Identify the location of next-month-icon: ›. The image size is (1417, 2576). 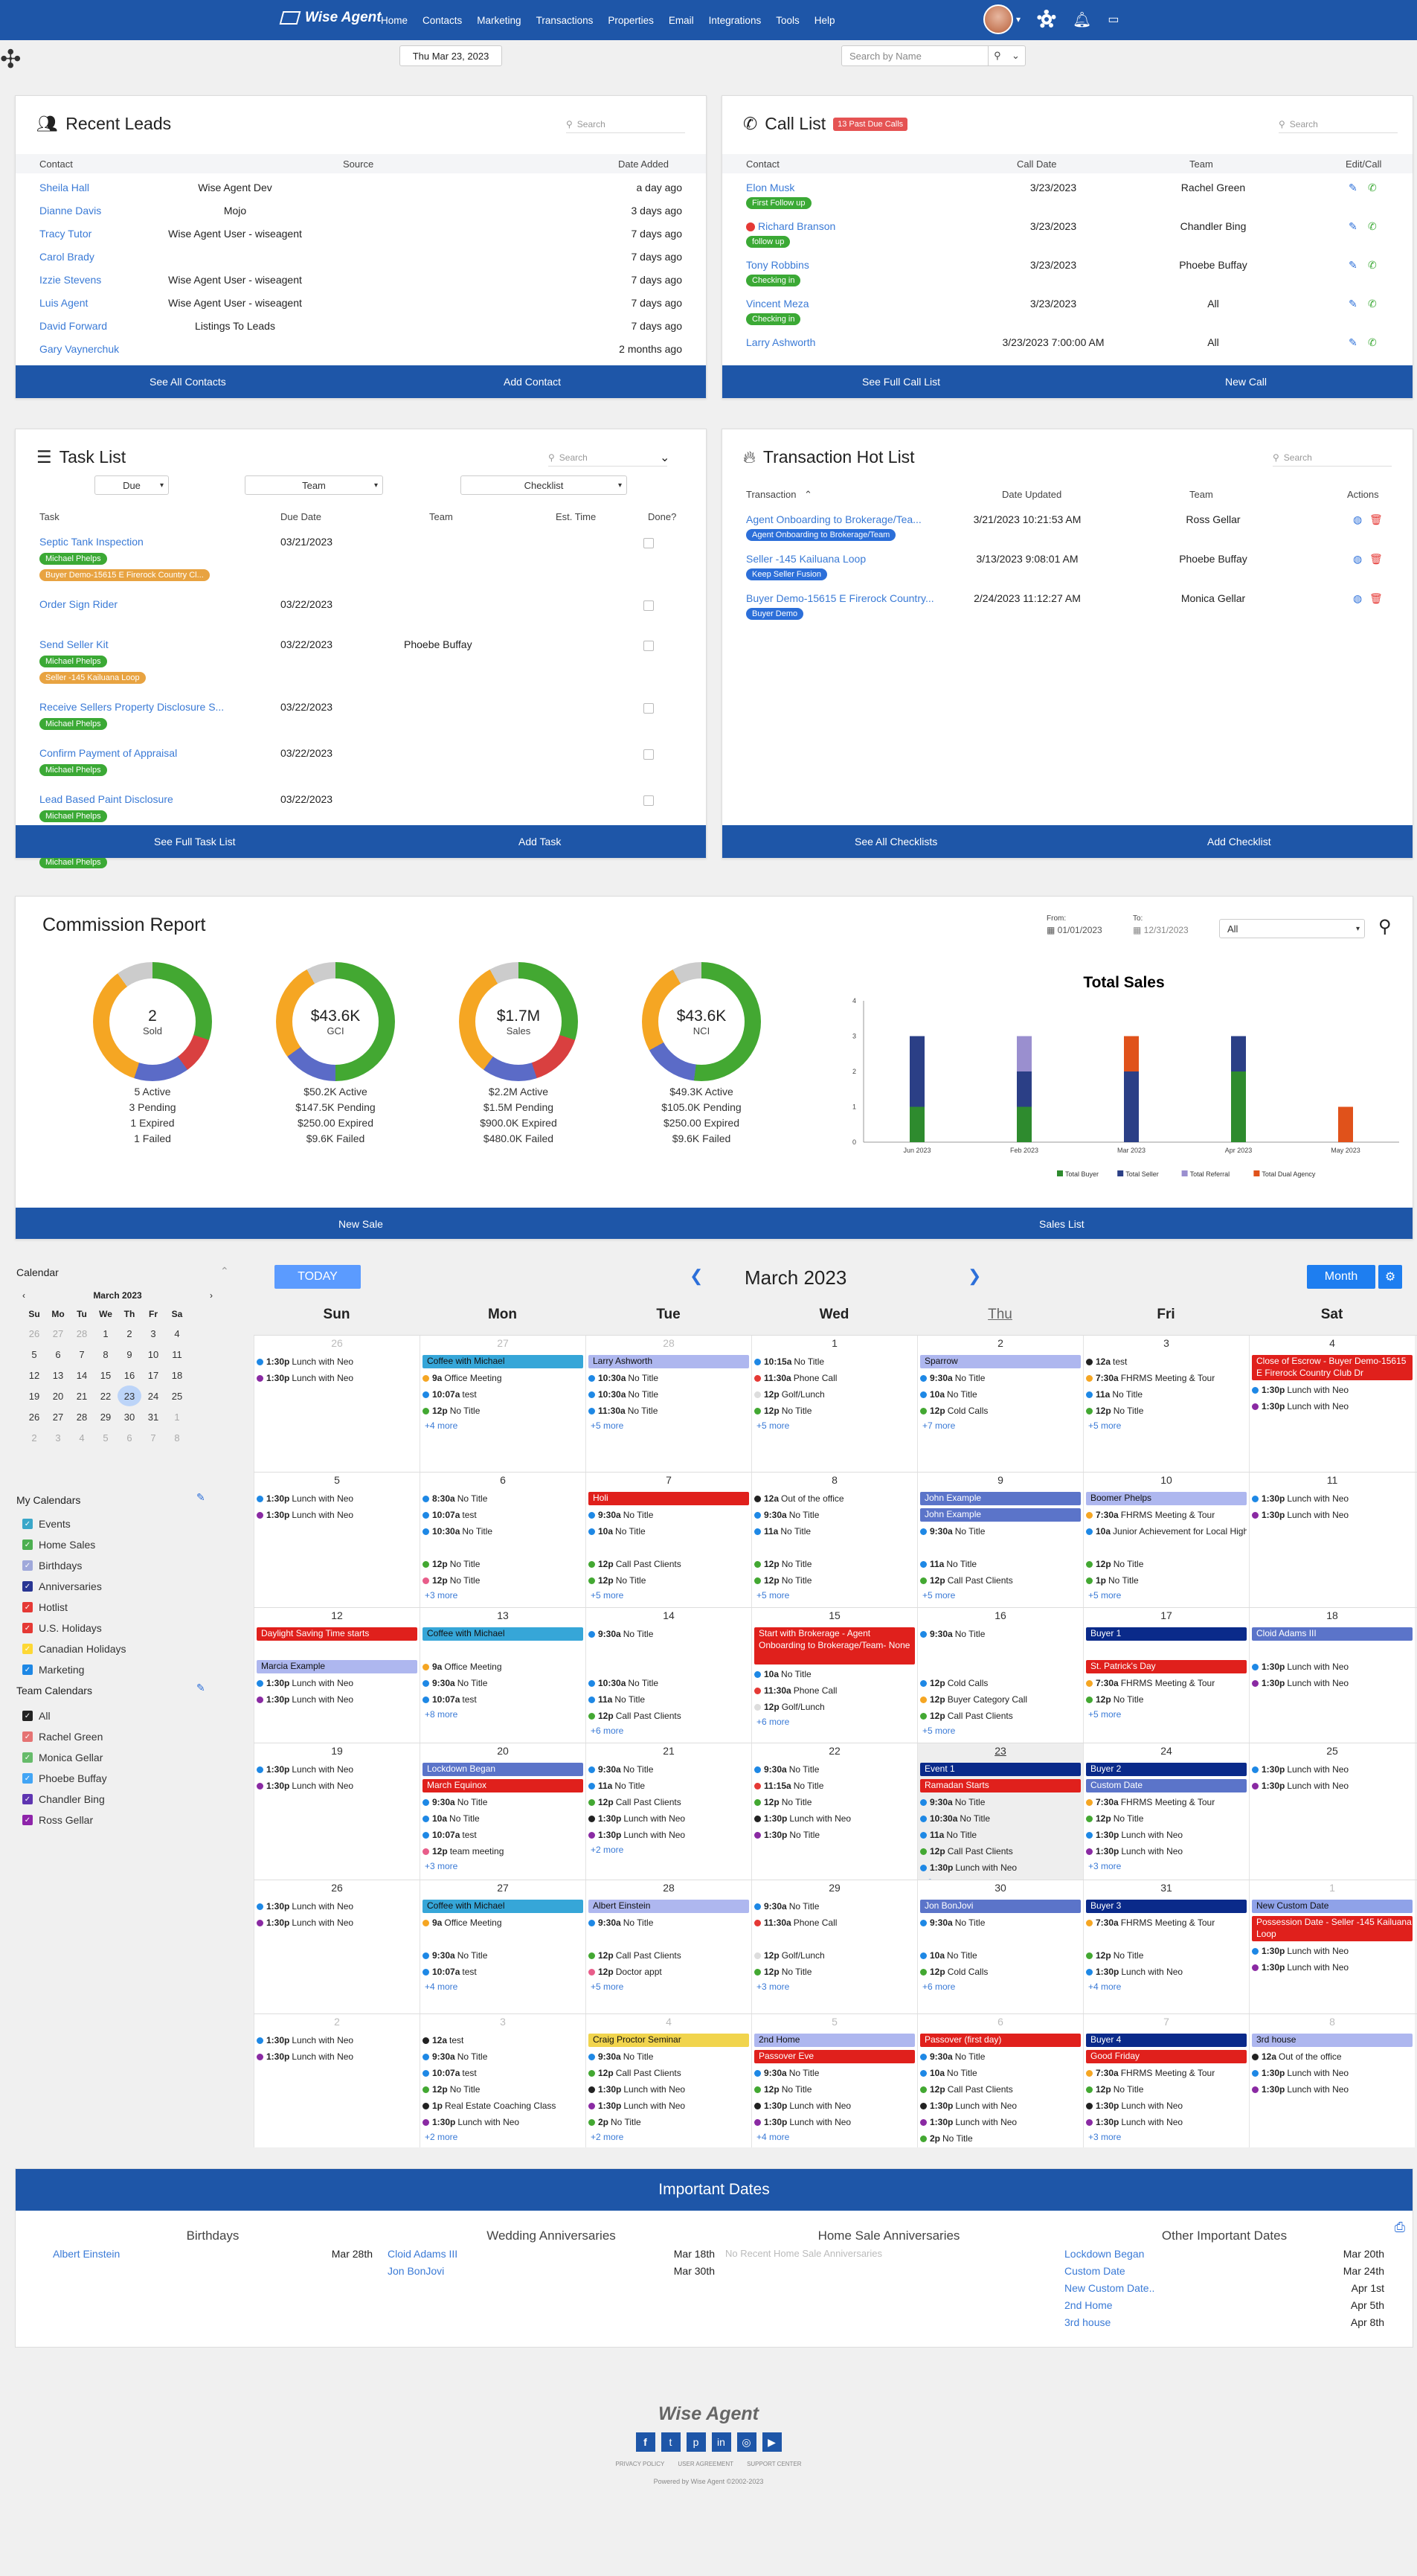
(212, 1295).